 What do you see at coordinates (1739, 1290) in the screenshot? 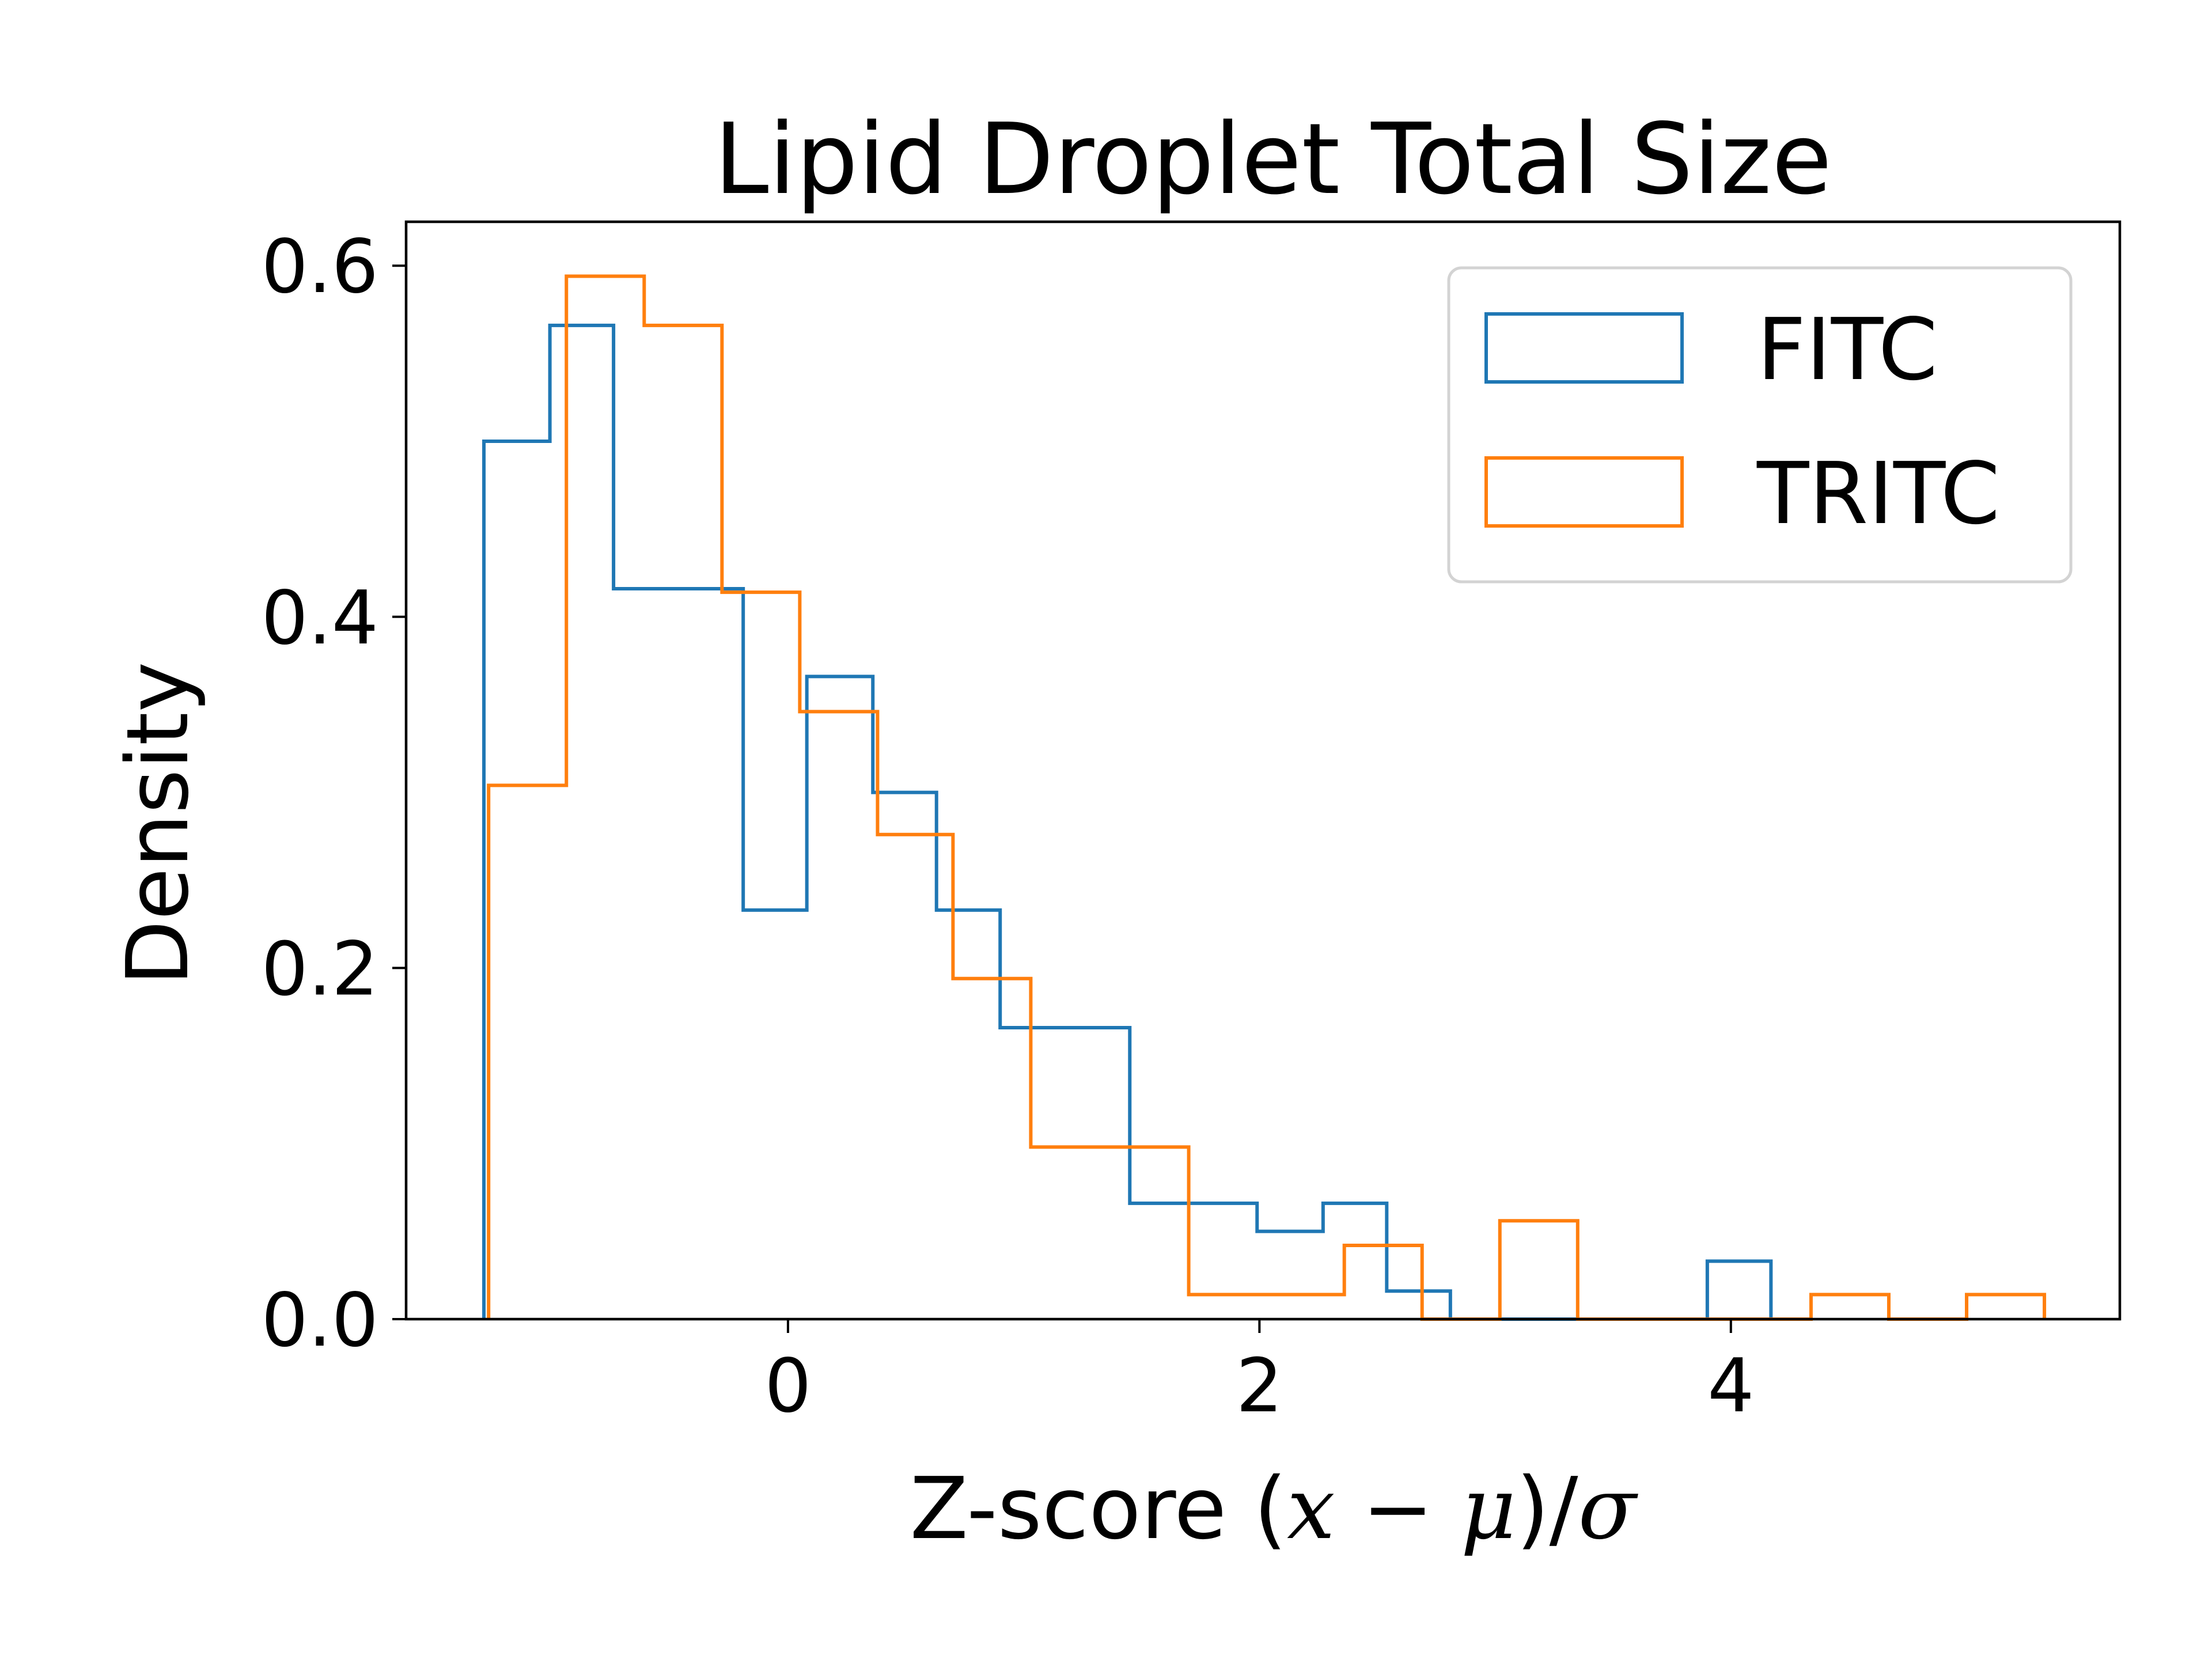
I see `histogram-bin-fitc` at bounding box center [1739, 1290].